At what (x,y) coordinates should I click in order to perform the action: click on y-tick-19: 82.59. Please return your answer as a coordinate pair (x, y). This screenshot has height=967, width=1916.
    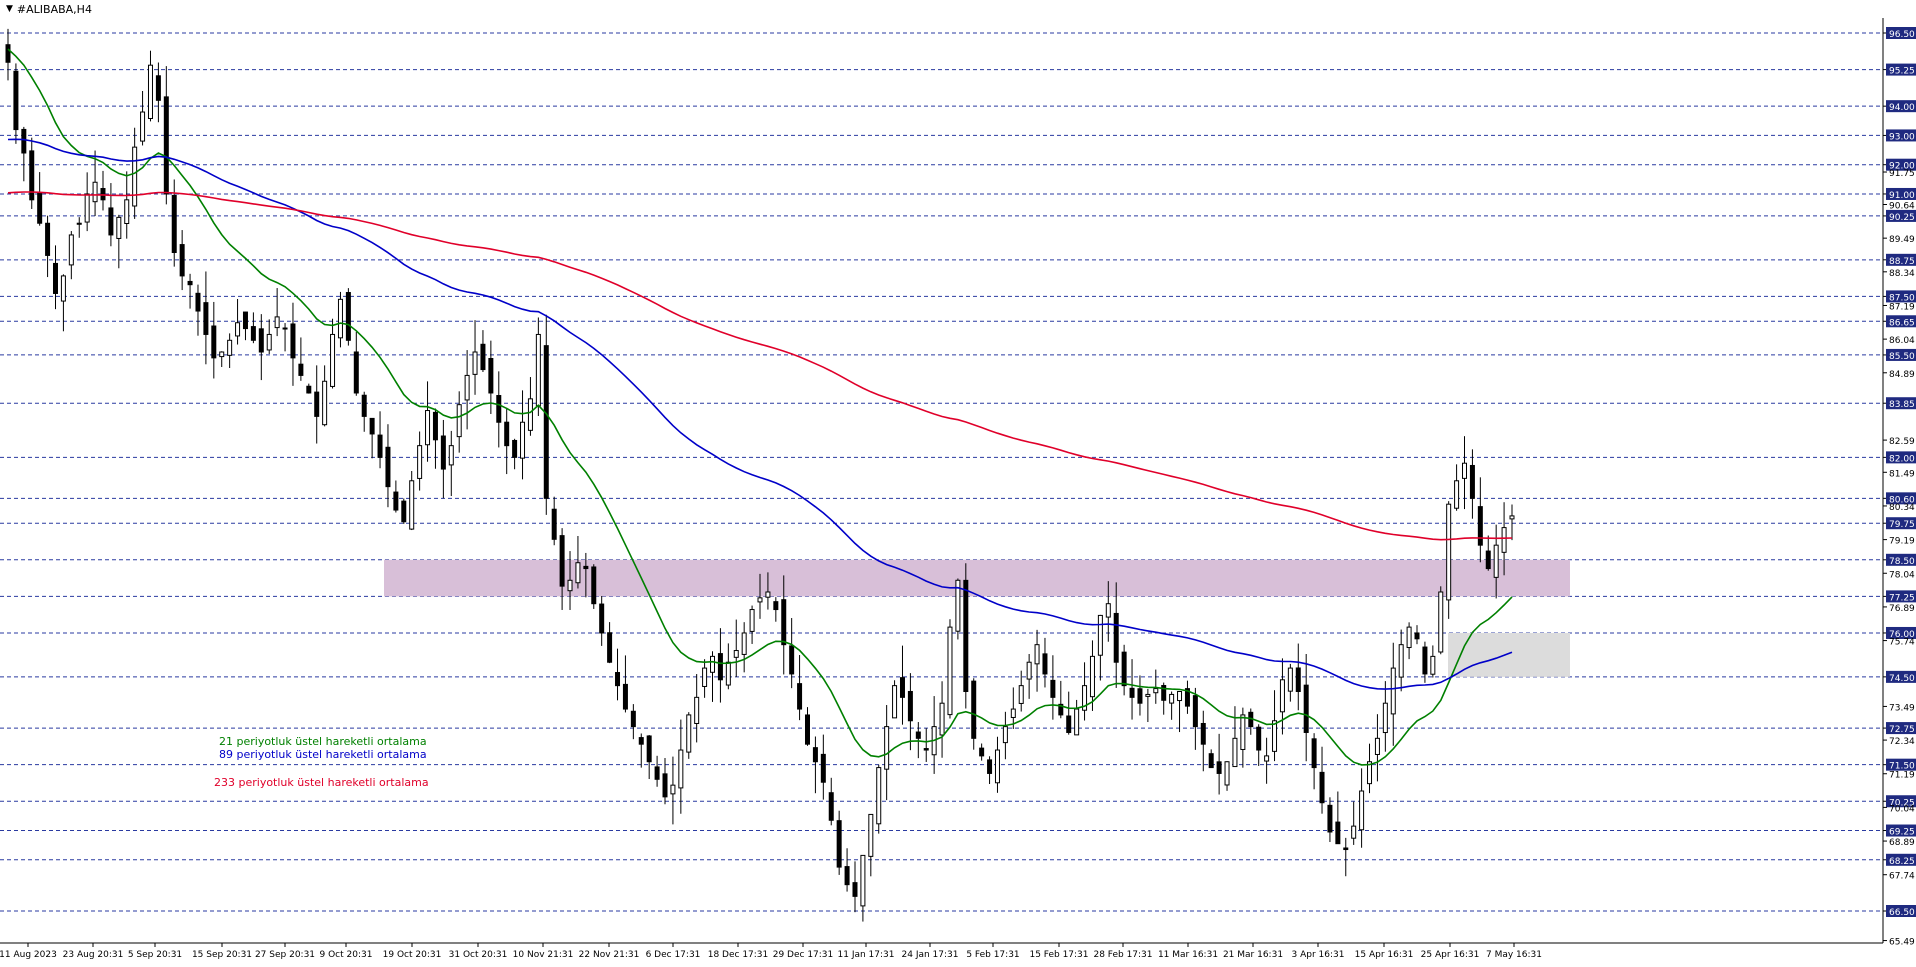
    Looking at the image, I should click on (1899, 442).